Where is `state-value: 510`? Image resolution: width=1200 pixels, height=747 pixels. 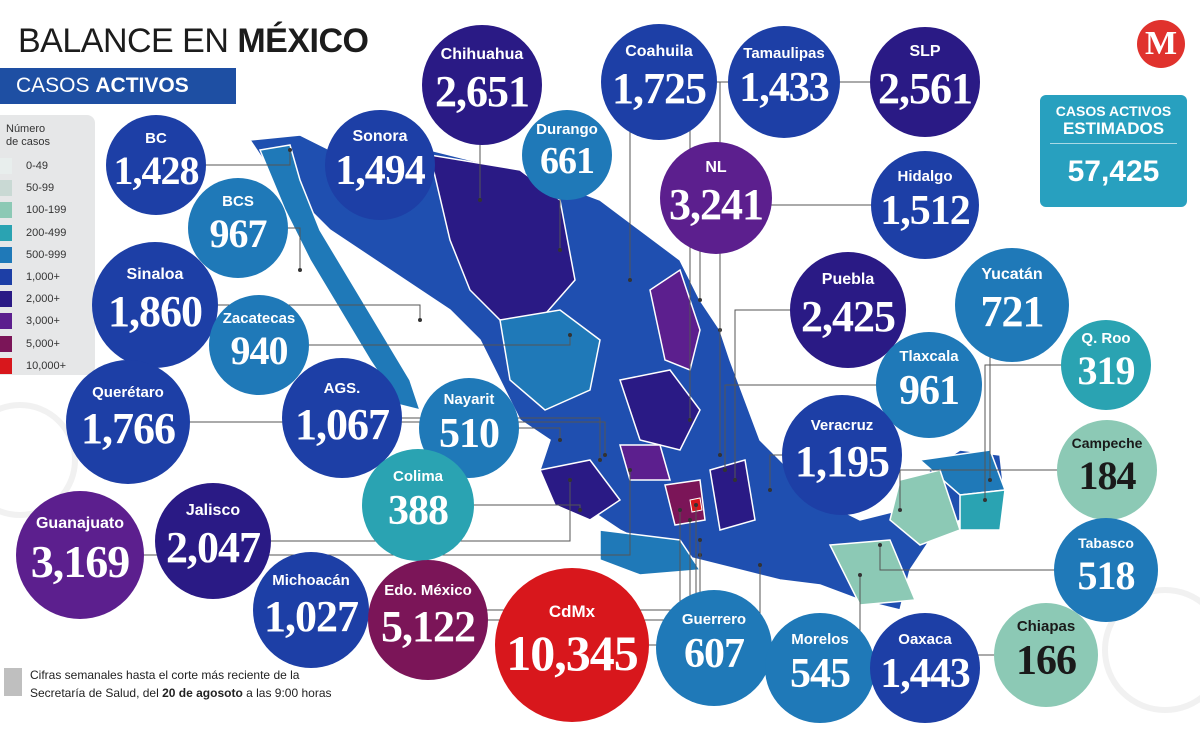
state-value: 510 is located at coordinates (469, 434).